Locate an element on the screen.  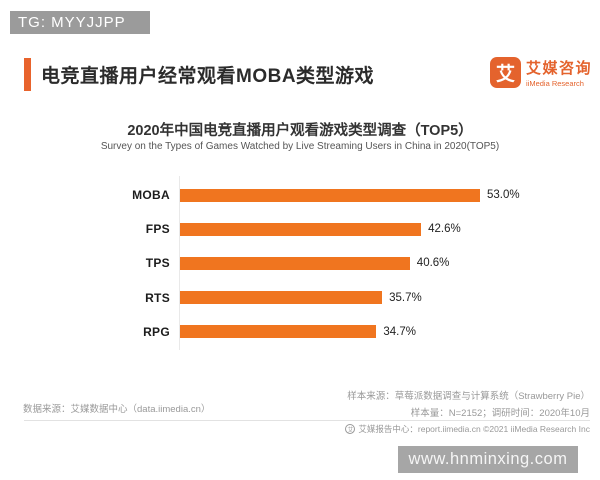
bar-row-fps: FPS 42.6% is located at coordinates (300, 229).